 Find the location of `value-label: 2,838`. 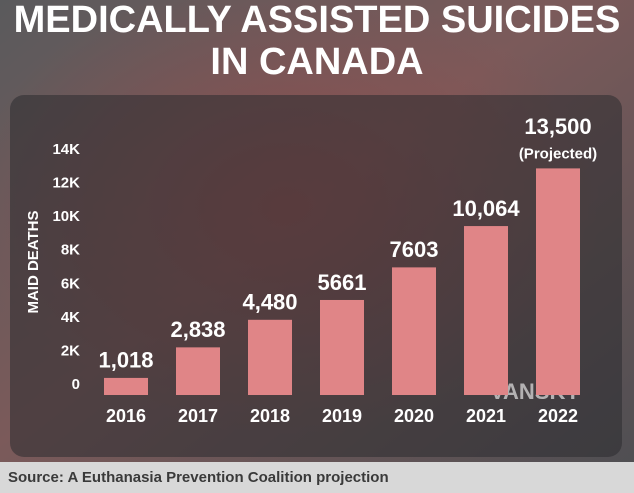

value-label: 2,838 is located at coordinates (197, 329).